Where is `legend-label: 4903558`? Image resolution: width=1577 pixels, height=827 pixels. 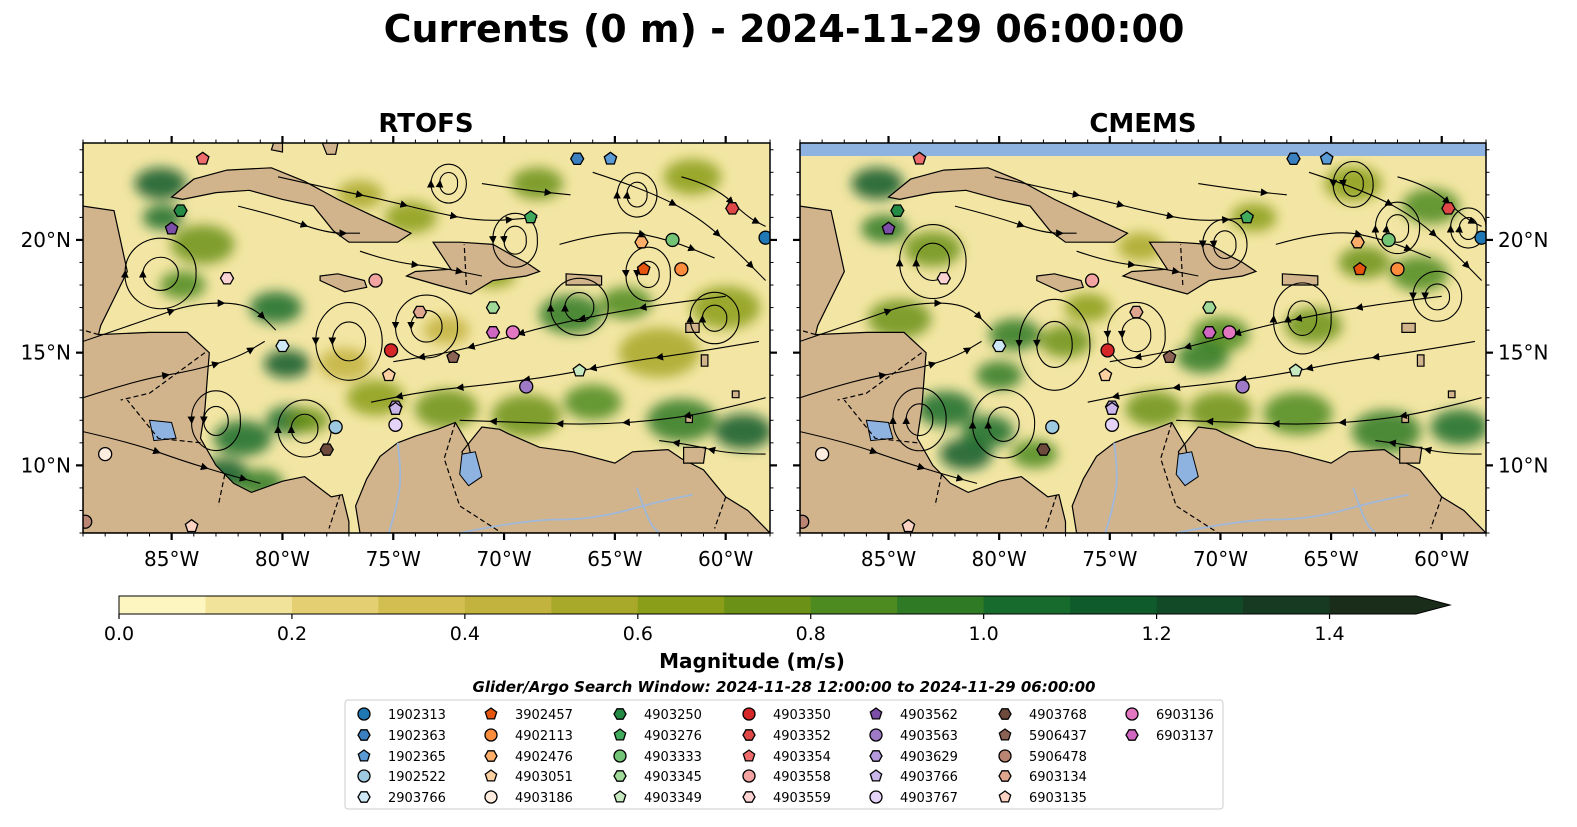
legend-label: 4903558 is located at coordinates (802, 777).